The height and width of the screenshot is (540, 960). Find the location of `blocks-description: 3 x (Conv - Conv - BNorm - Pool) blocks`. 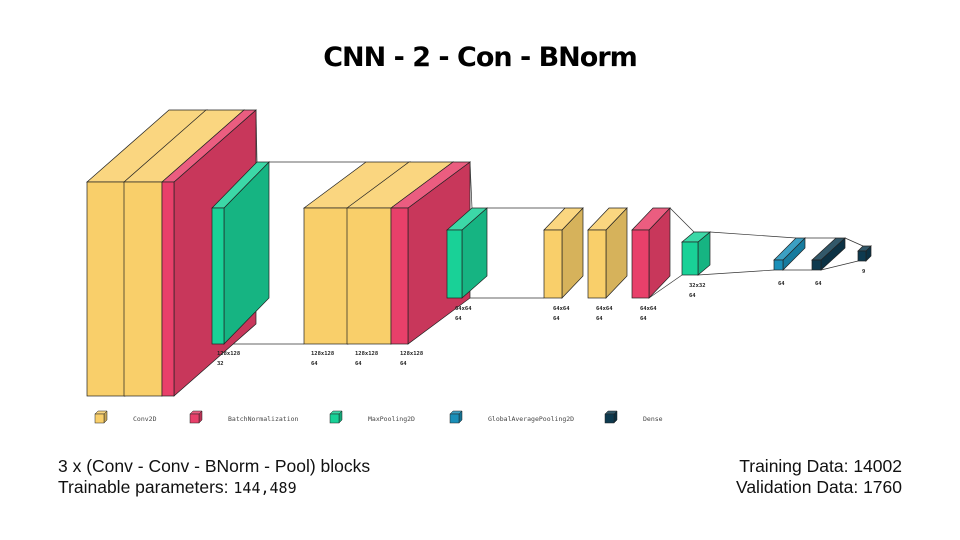

blocks-description: 3 x (Conv - Conv - BNorm - Pool) blocks is located at coordinates (214, 466).